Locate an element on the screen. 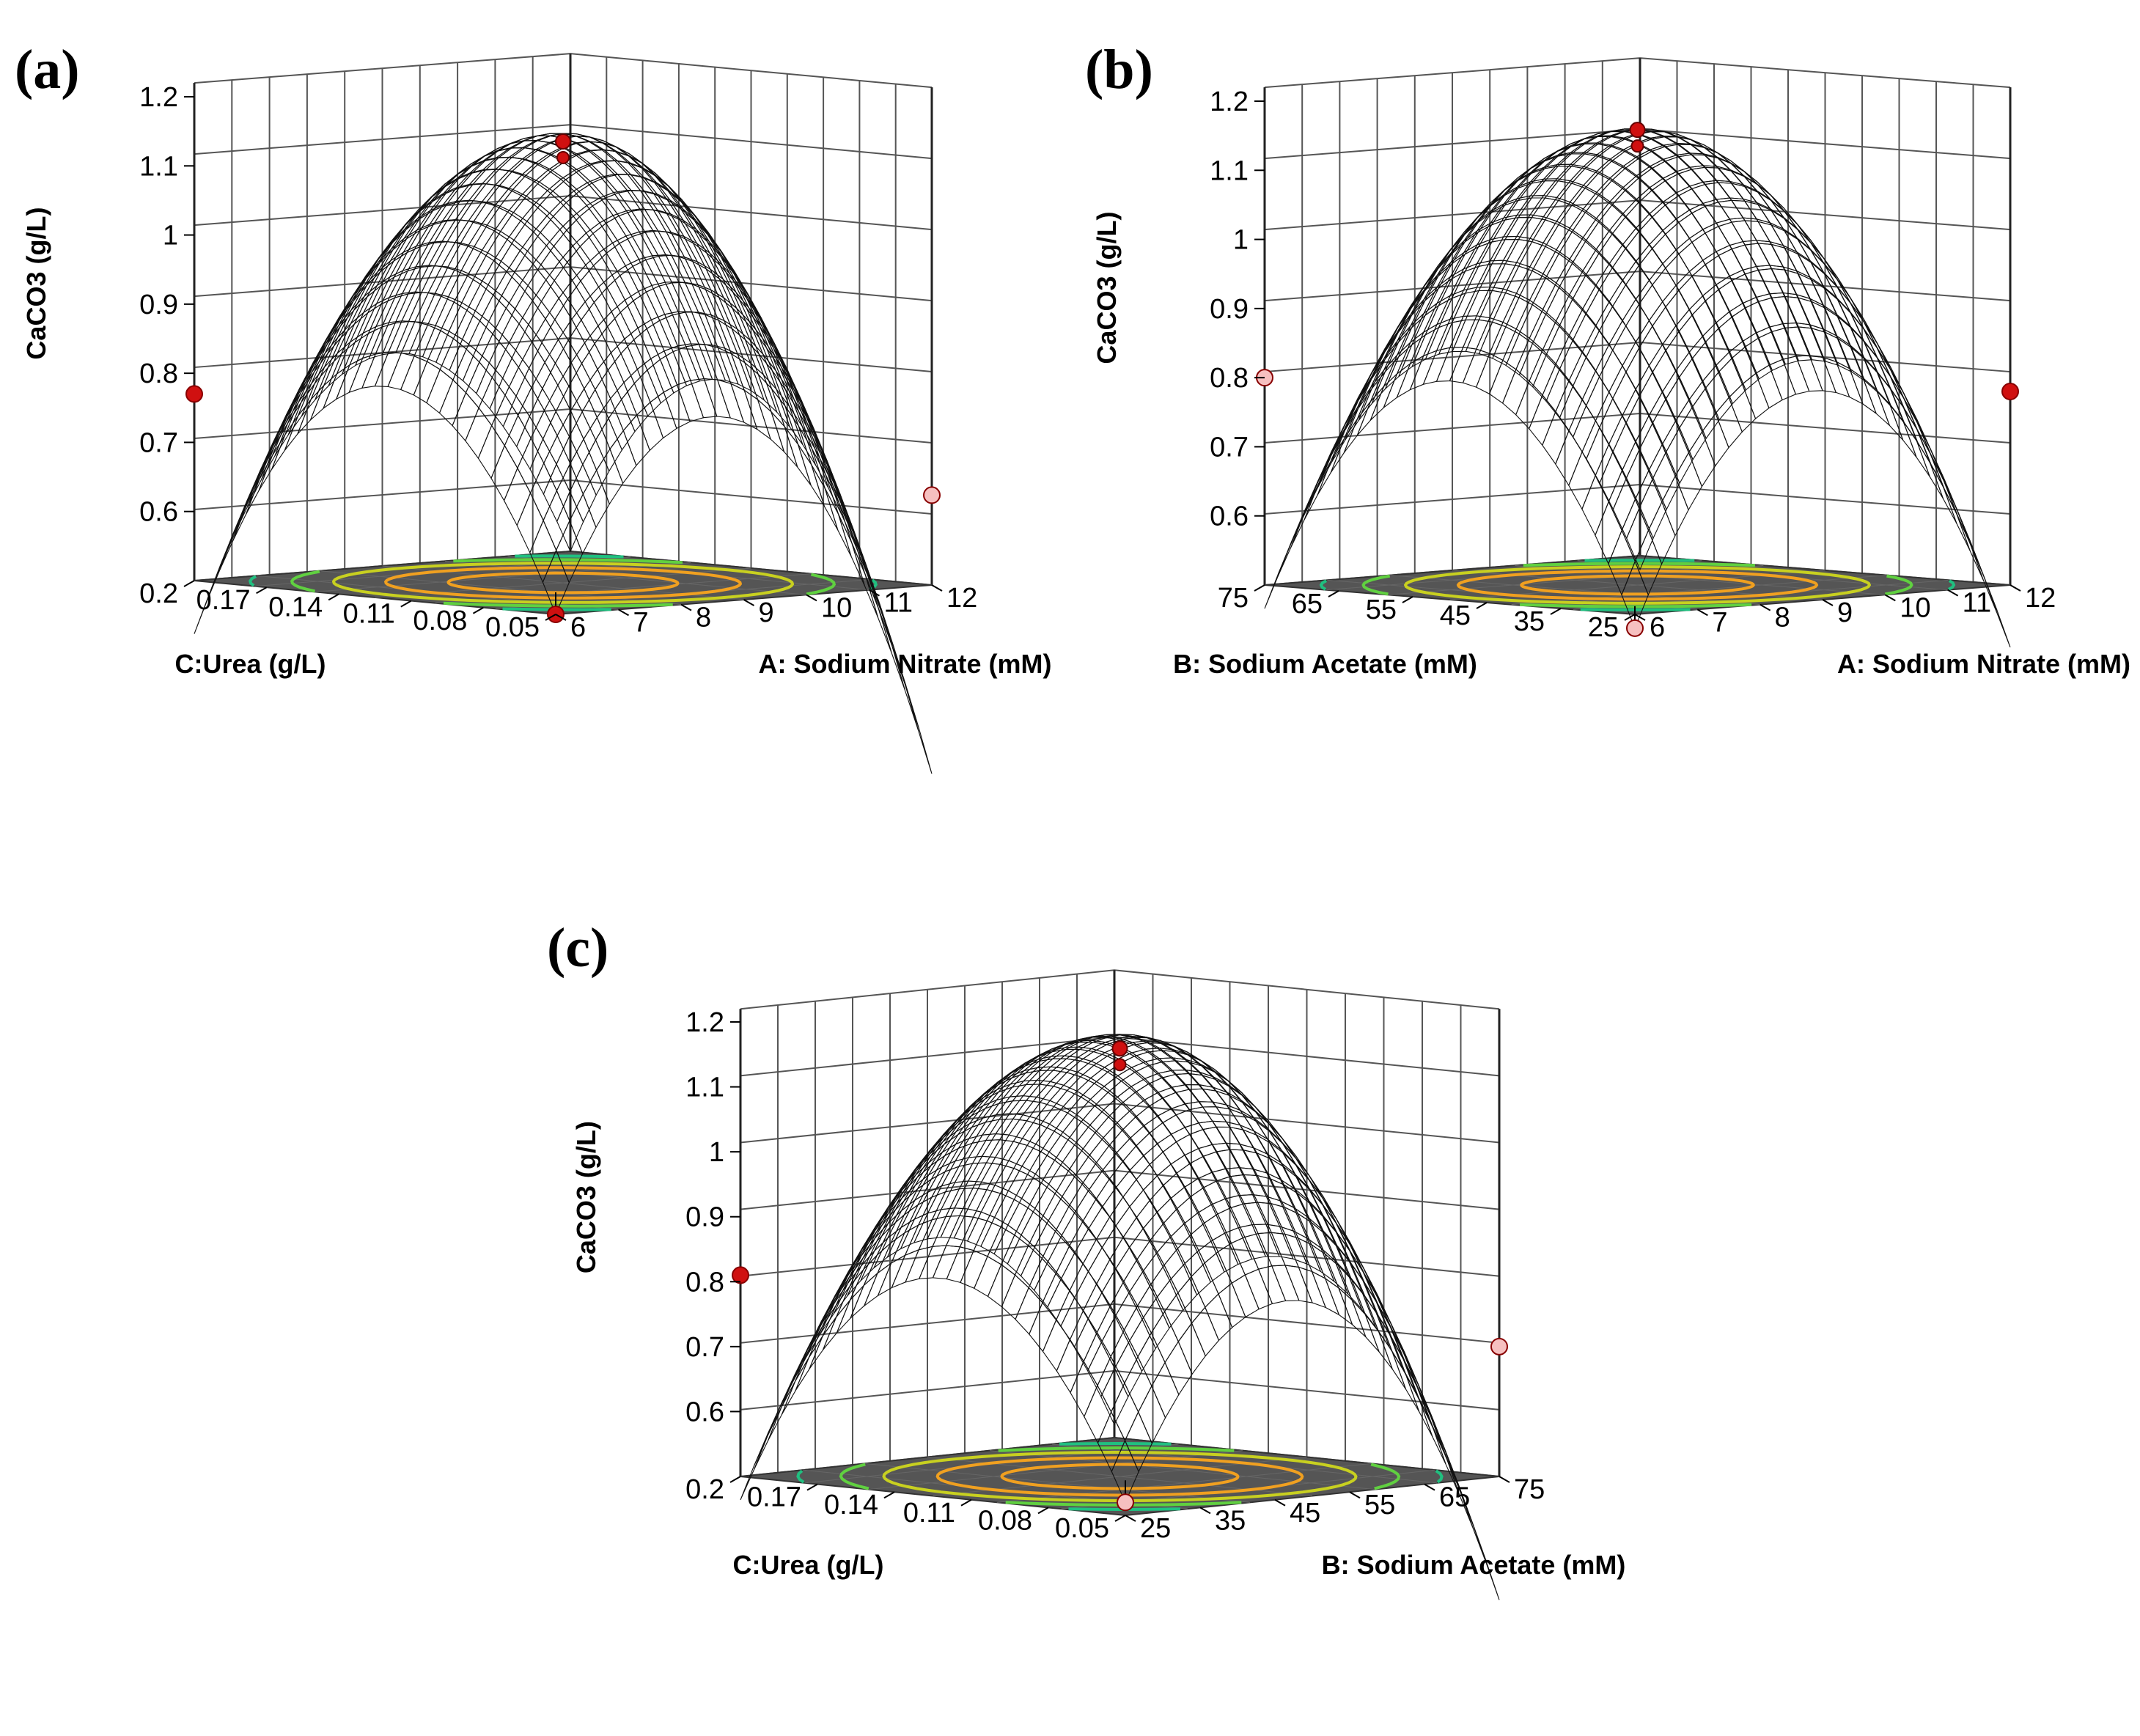  z-tick-label: 1.1 is located at coordinates (159, 167).